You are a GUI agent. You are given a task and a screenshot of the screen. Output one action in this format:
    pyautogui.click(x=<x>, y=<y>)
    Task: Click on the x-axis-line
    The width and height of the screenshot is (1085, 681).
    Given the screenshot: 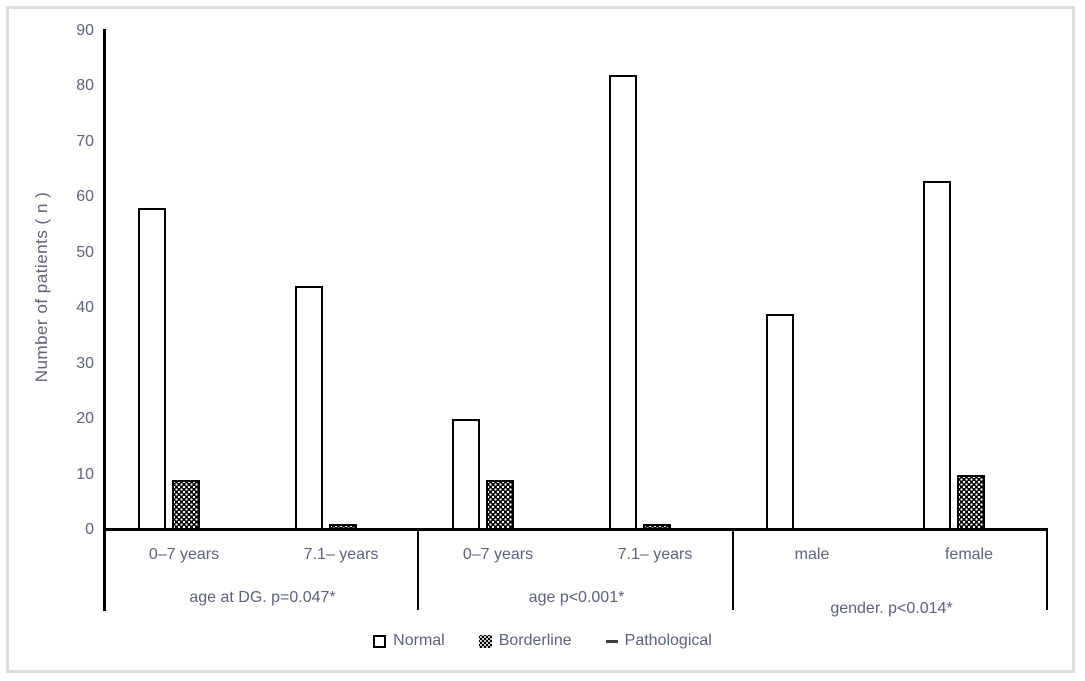 What is the action you would take?
    pyautogui.click(x=575, y=529)
    